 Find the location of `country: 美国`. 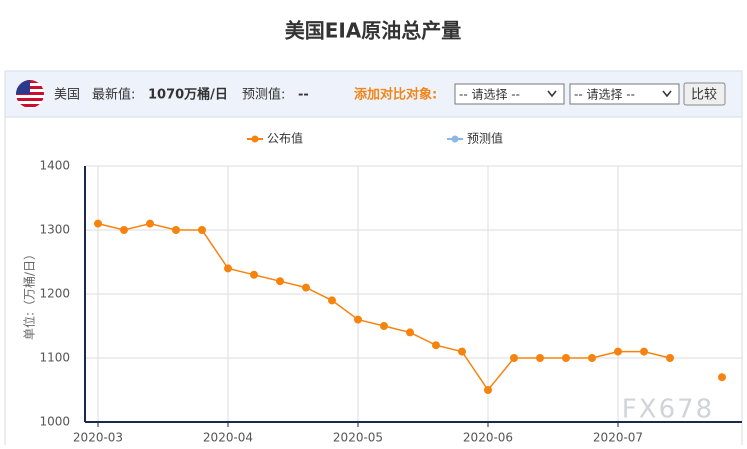

country: 美国 is located at coordinates (67, 95).